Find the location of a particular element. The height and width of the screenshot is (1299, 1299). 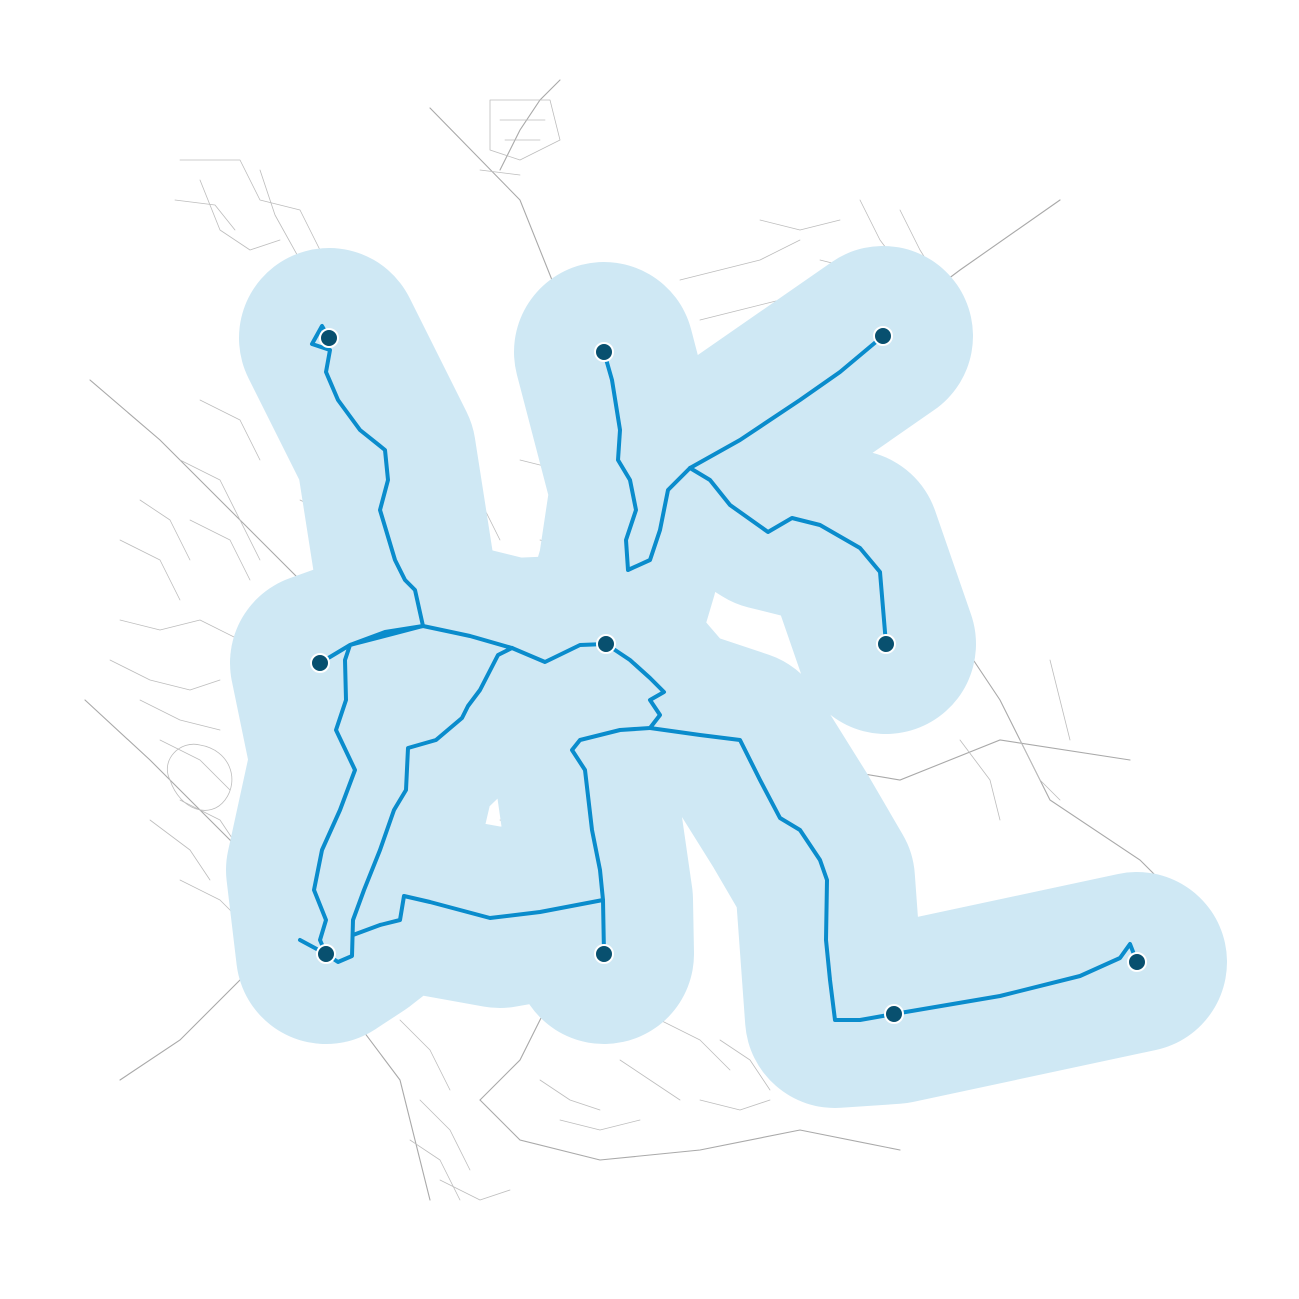

stop-north-marker is located at coordinates (604, 352).